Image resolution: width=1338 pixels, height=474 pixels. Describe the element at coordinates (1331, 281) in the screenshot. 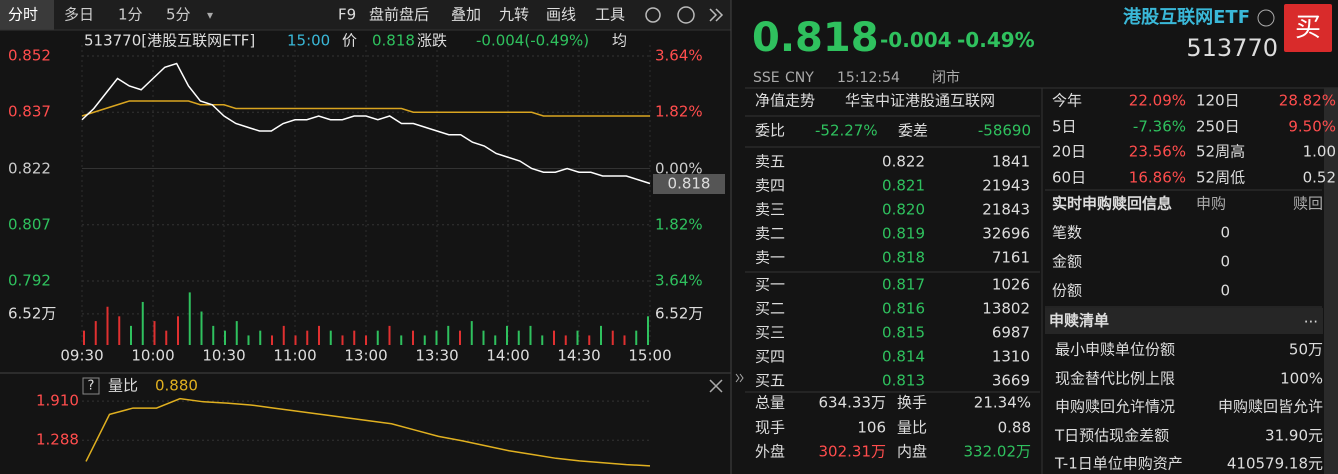

I see `scrollbar` at that location.